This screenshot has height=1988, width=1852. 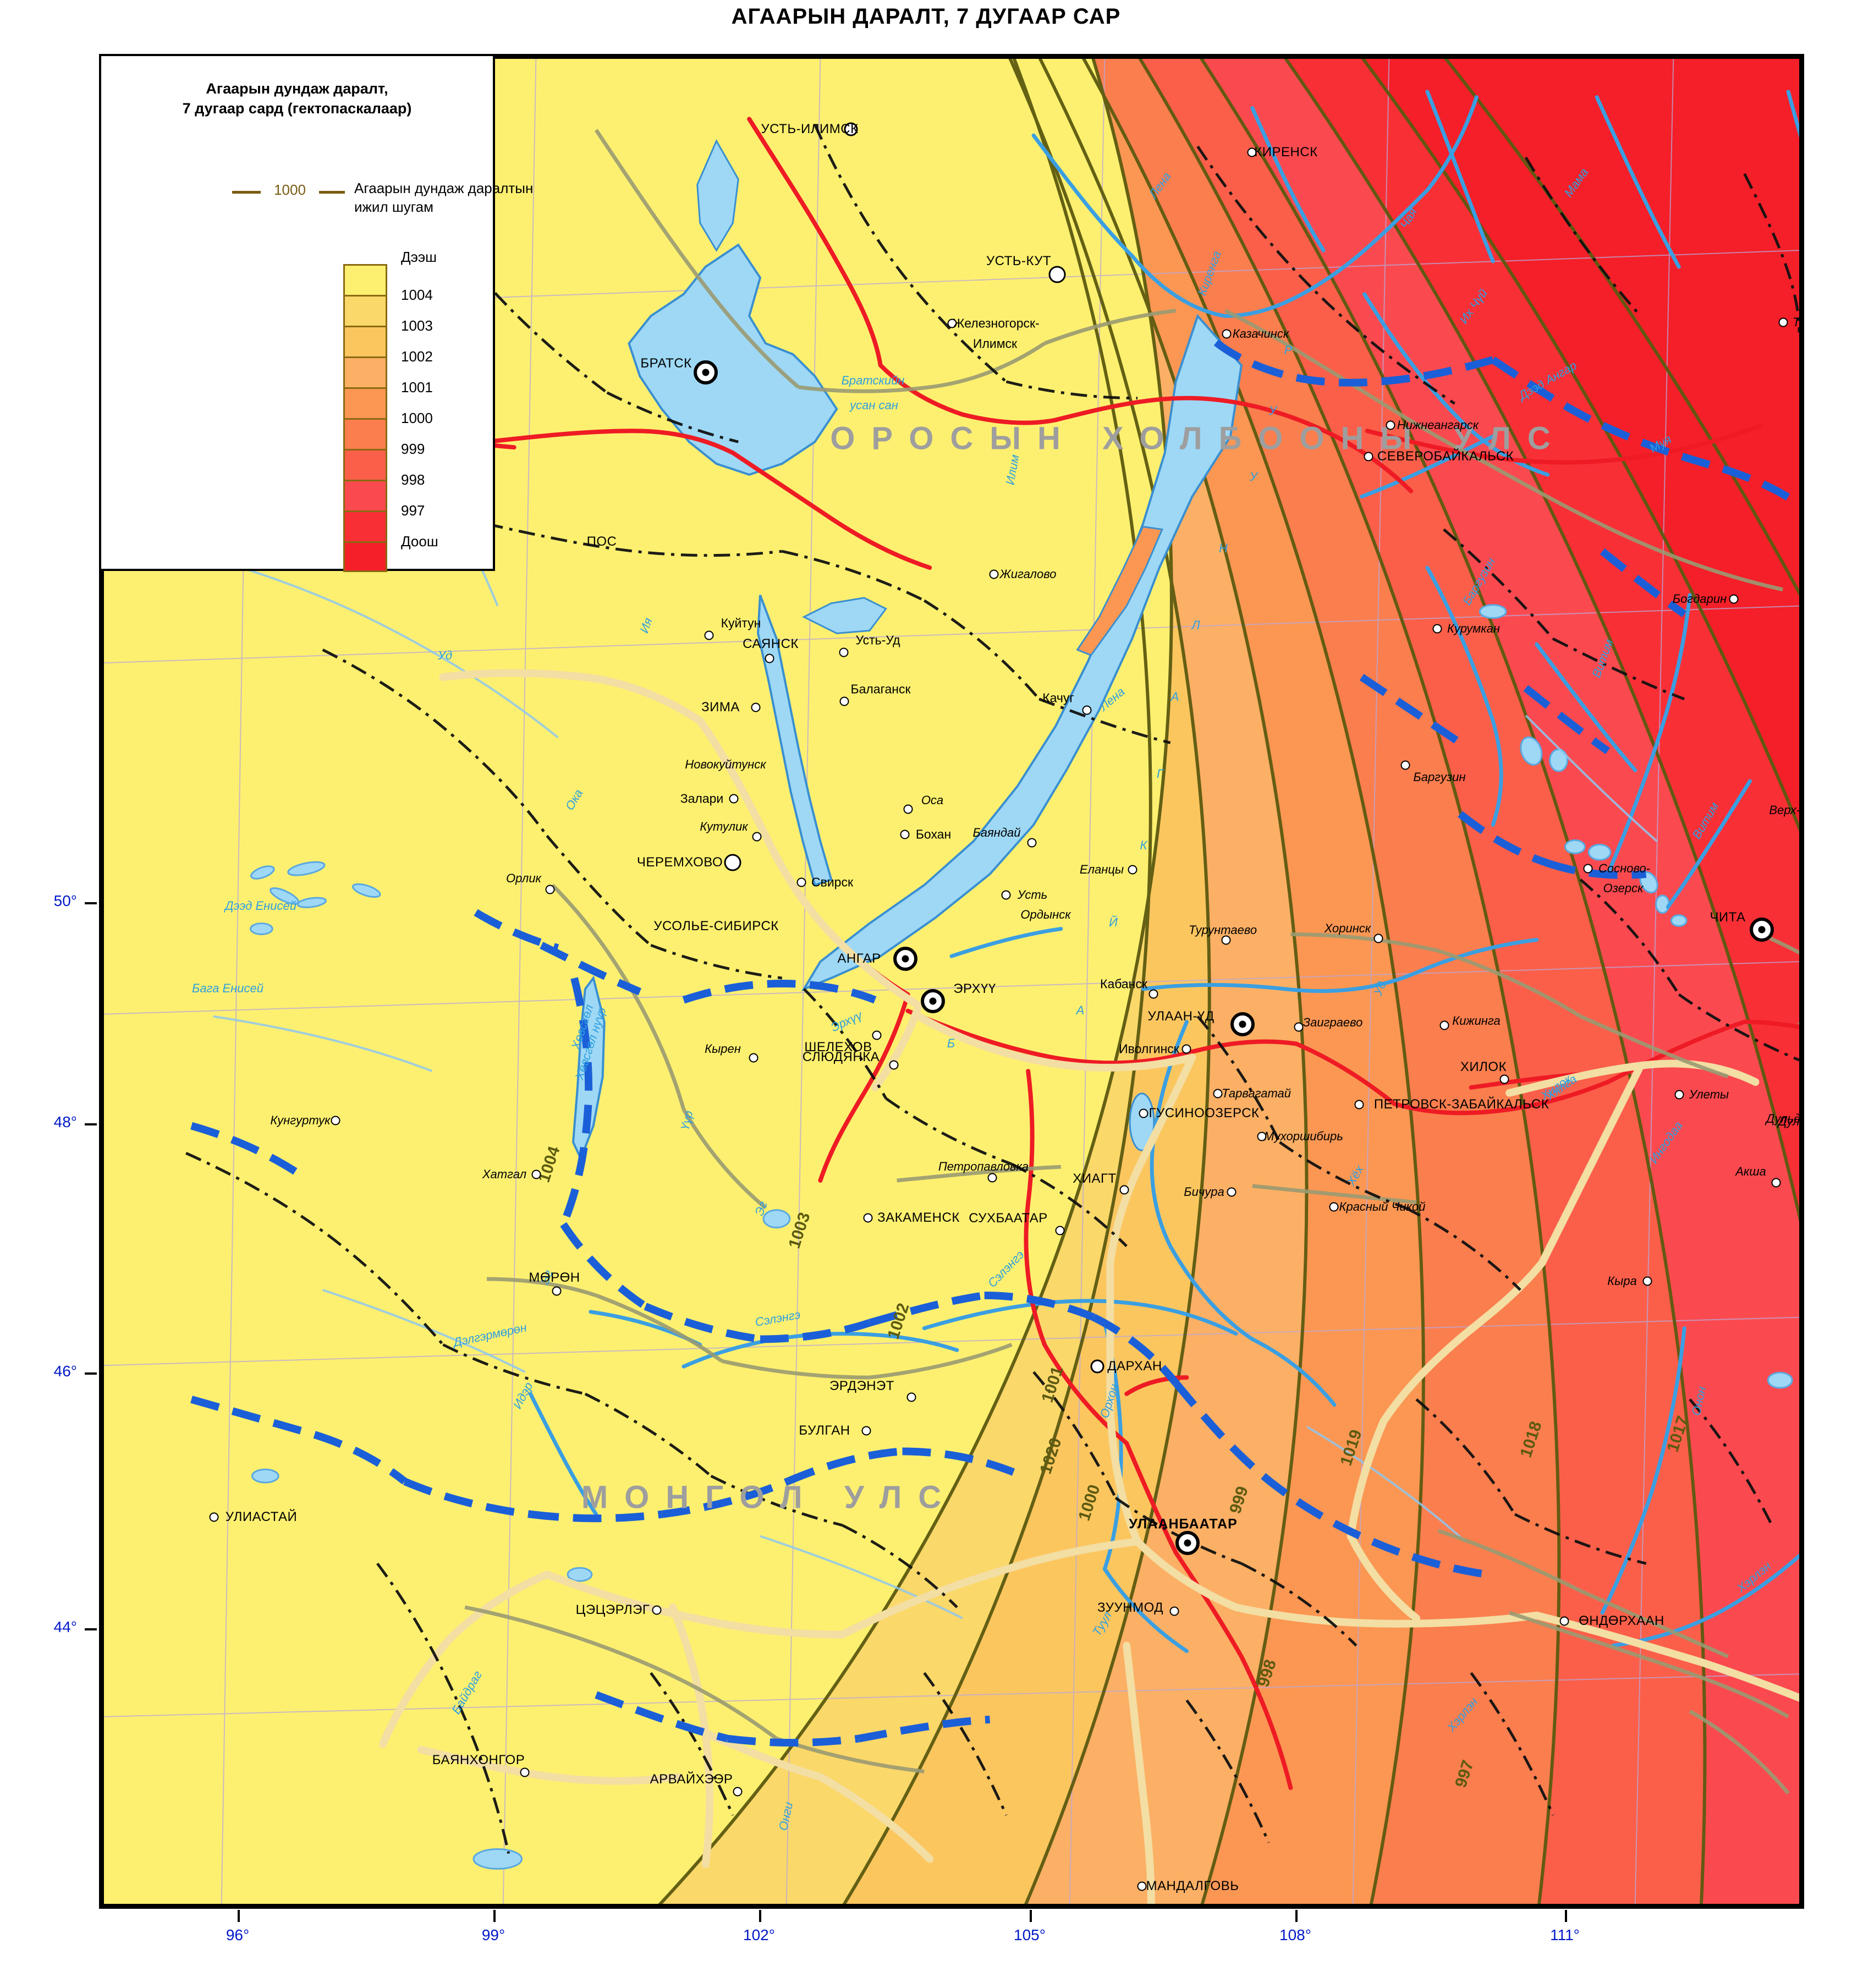 I want to click on place-label-17: ЗИМА, so click(x=720, y=708).